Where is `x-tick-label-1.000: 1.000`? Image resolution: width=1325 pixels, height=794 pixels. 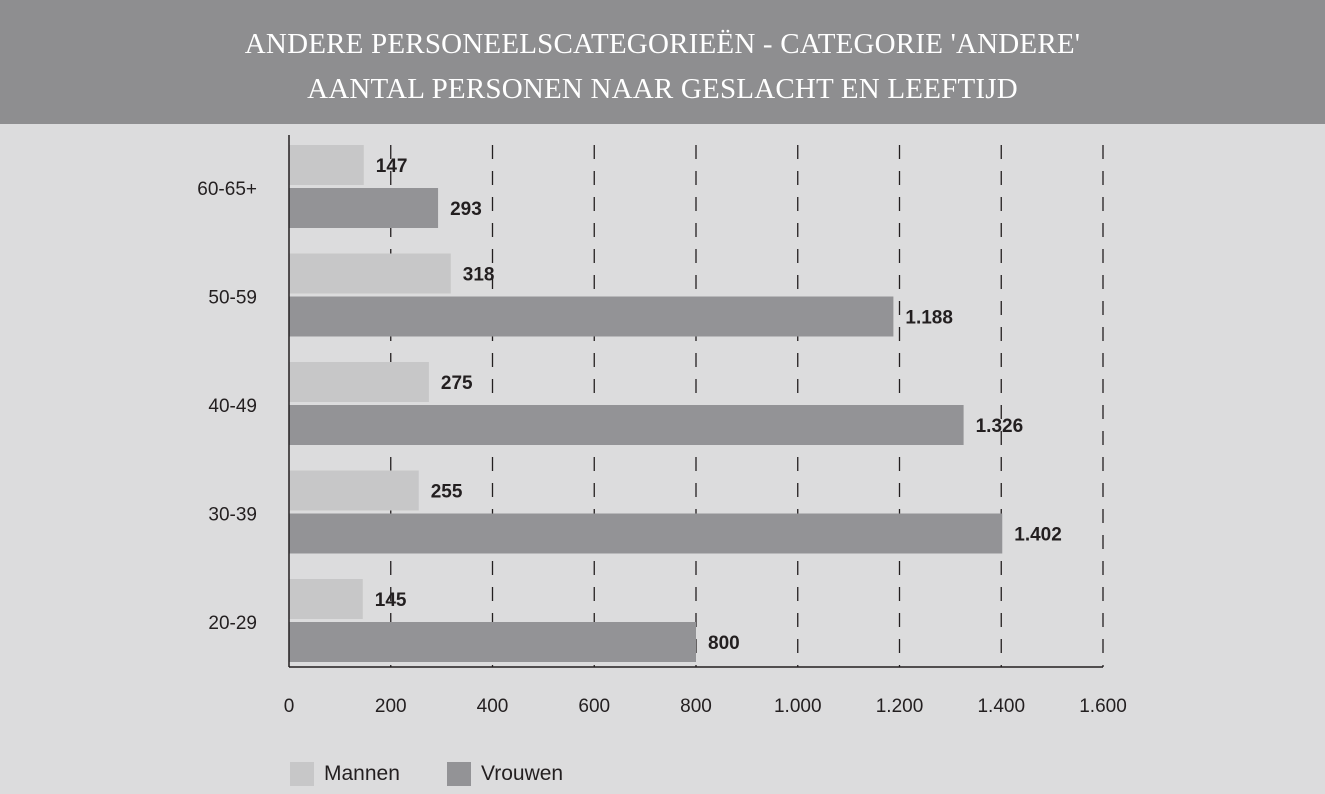
x-tick-label-1.000: 1.000 is located at coordinates (798, 706).